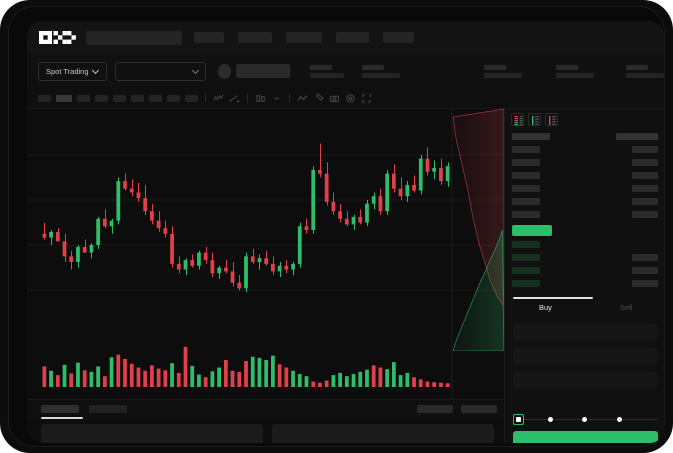 Image resolution: width=673 pixels, height=453 pixels. Describe the element at coordinates (645, 257) in the screenshot. I see `orderbook-bid-row-2-amount` at that location.